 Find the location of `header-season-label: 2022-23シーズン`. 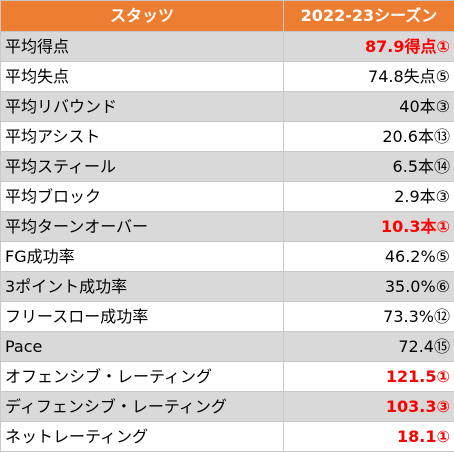

header-season-label: 2022-23シーズン is located at coordinates (369, 16).